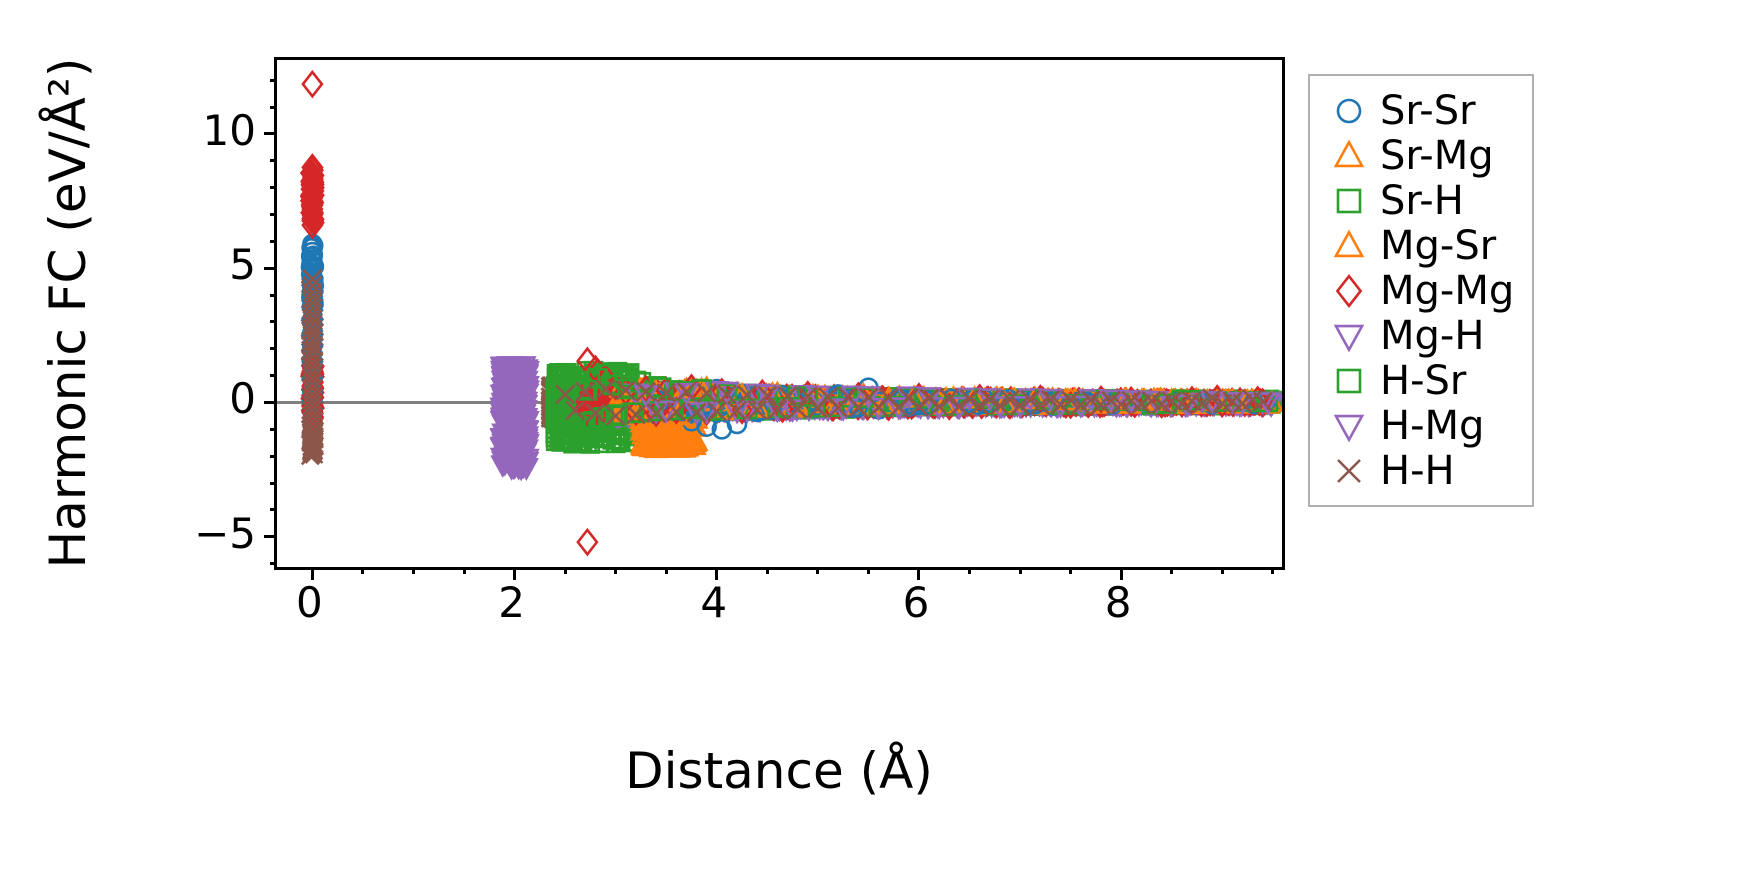 This screenshot has width=1749, height=883. I want to click on data-point, so click(620, 442).